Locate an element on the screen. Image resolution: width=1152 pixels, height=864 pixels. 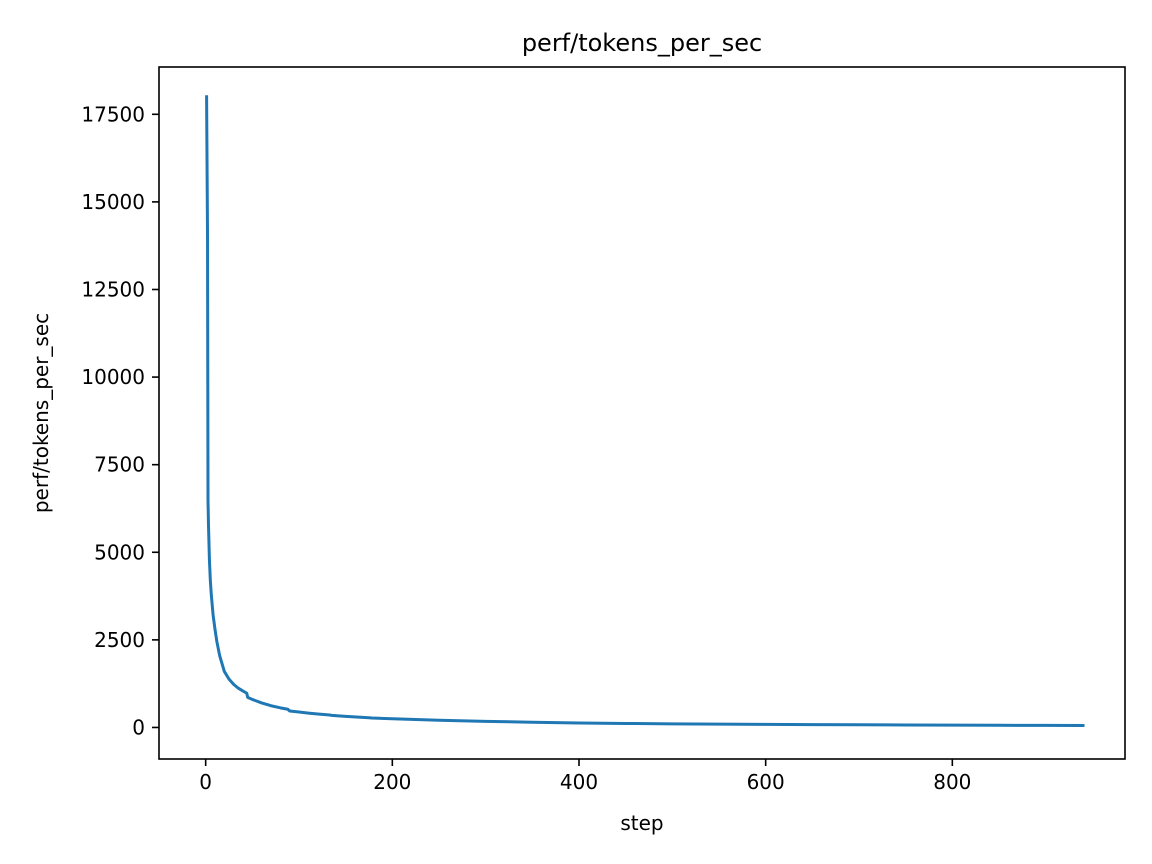
x-tick-label: 800 is located at coordinates (952, 782).